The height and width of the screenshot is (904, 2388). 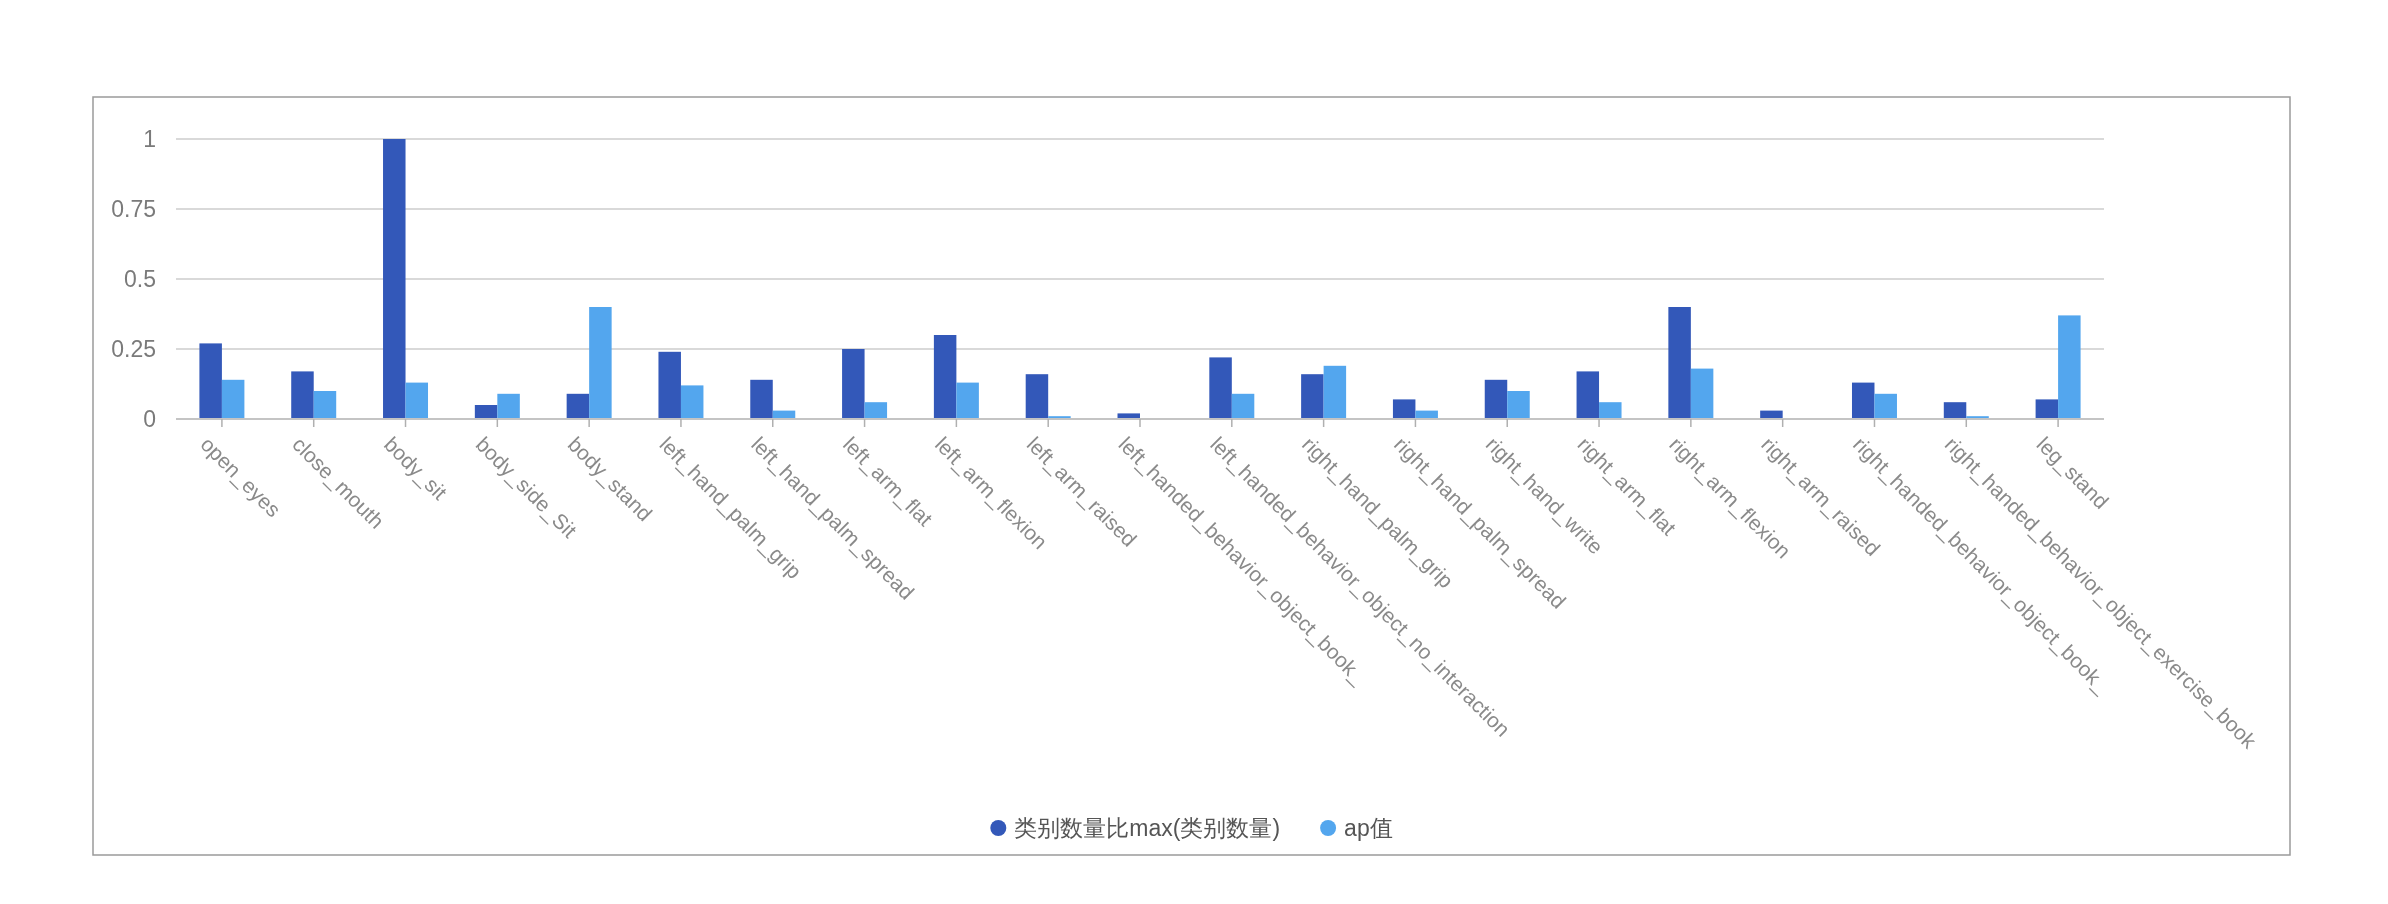 I want to click on y-tick-label: 0.75, so click(x=133, y=209).